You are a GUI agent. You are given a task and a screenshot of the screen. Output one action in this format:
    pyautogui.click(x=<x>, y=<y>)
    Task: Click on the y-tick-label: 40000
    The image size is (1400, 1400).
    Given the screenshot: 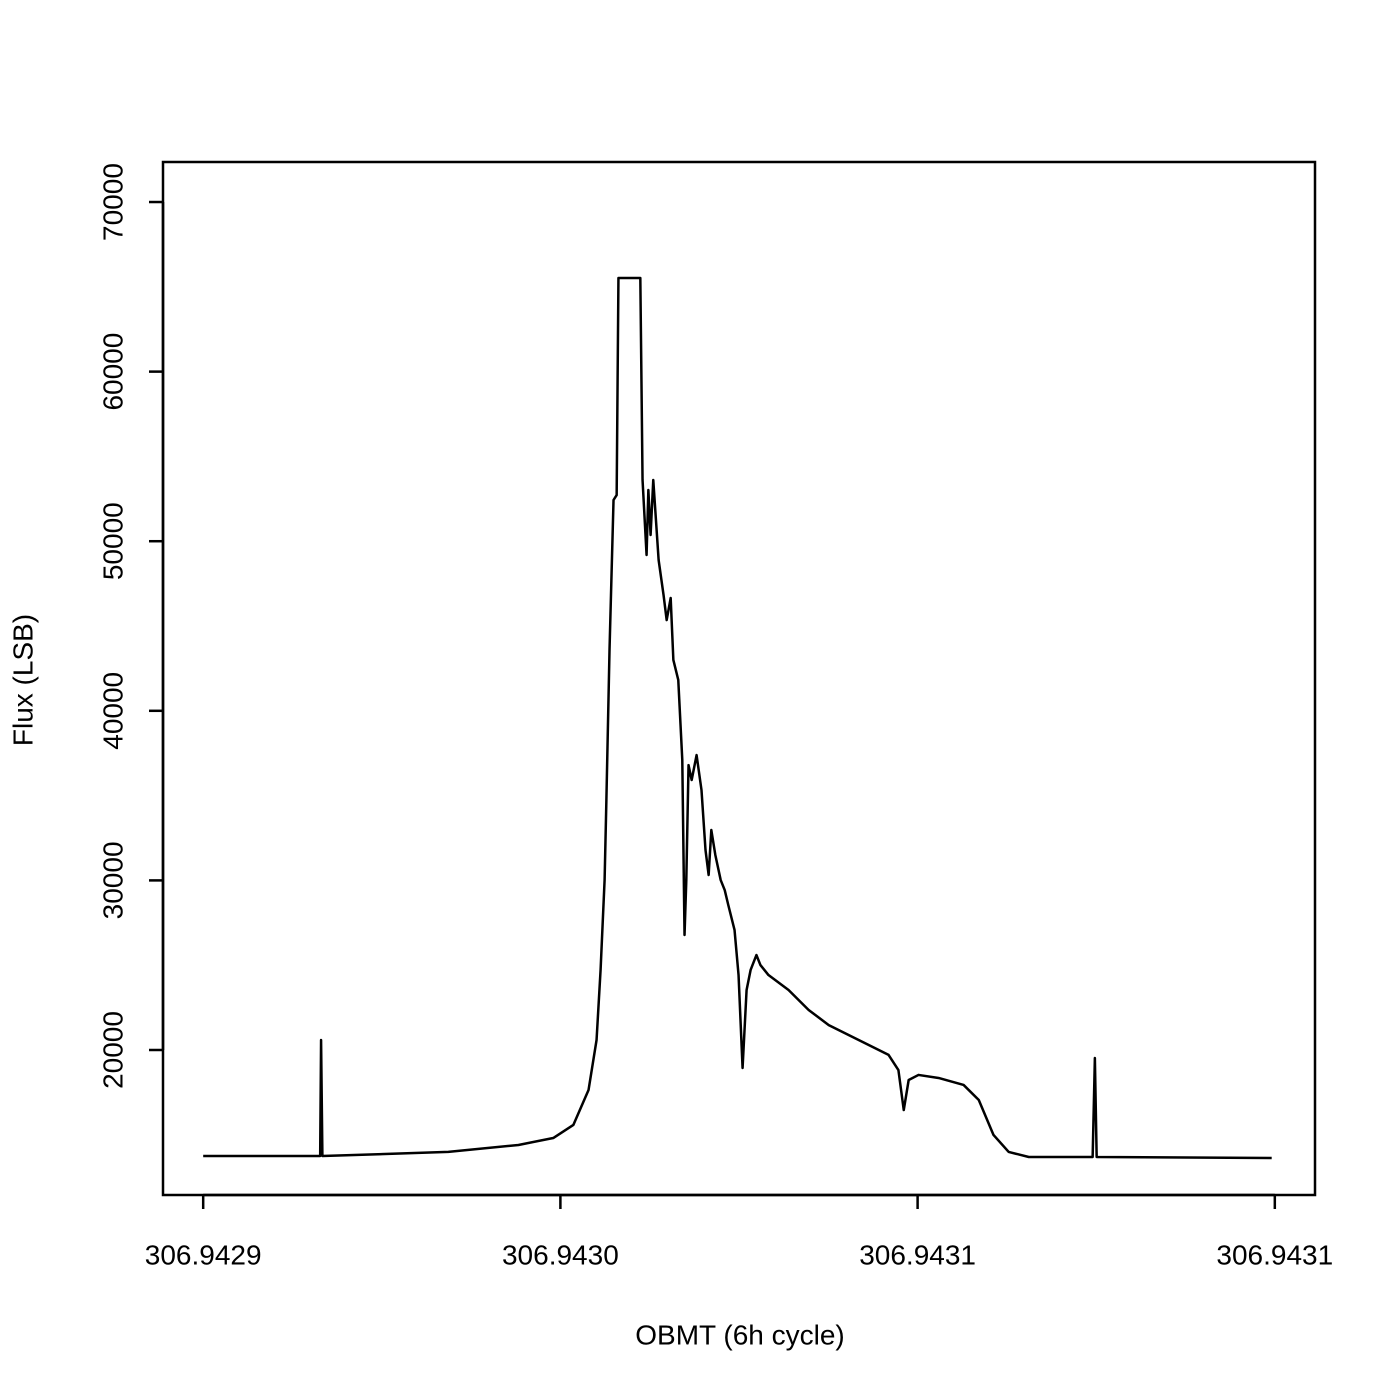 What is the action you would take?
    pyautogui.click(x=112, y=711)
    